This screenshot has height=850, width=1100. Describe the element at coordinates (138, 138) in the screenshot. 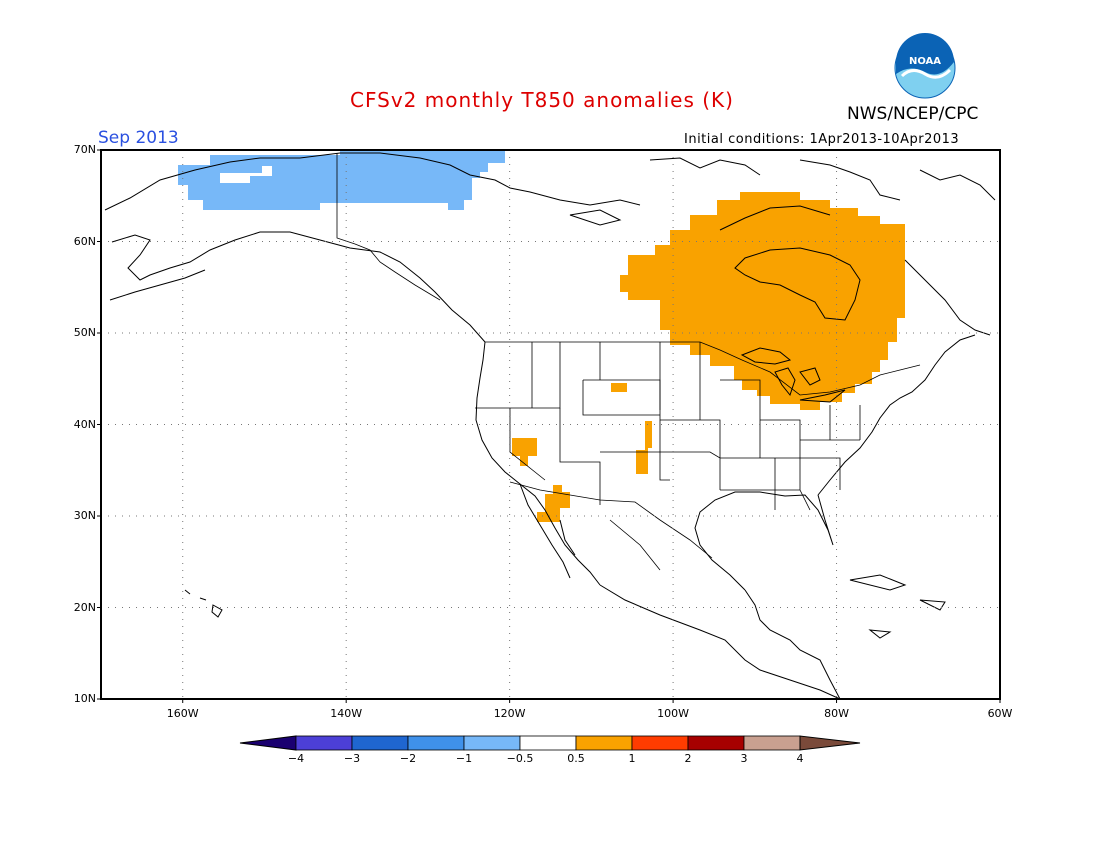

I see `forecast-period: Sep 2013` at that location.